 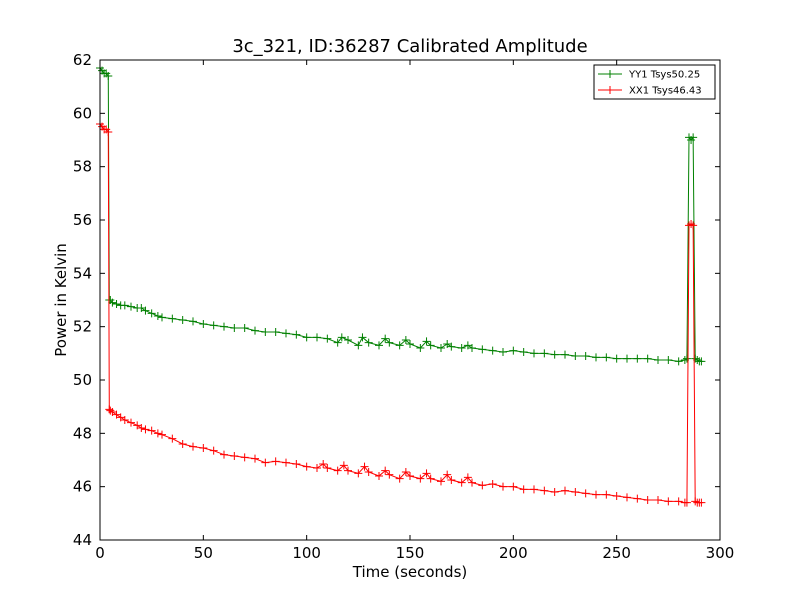 I want to click on x-tick-label: 250, so click(x=616, y=553).